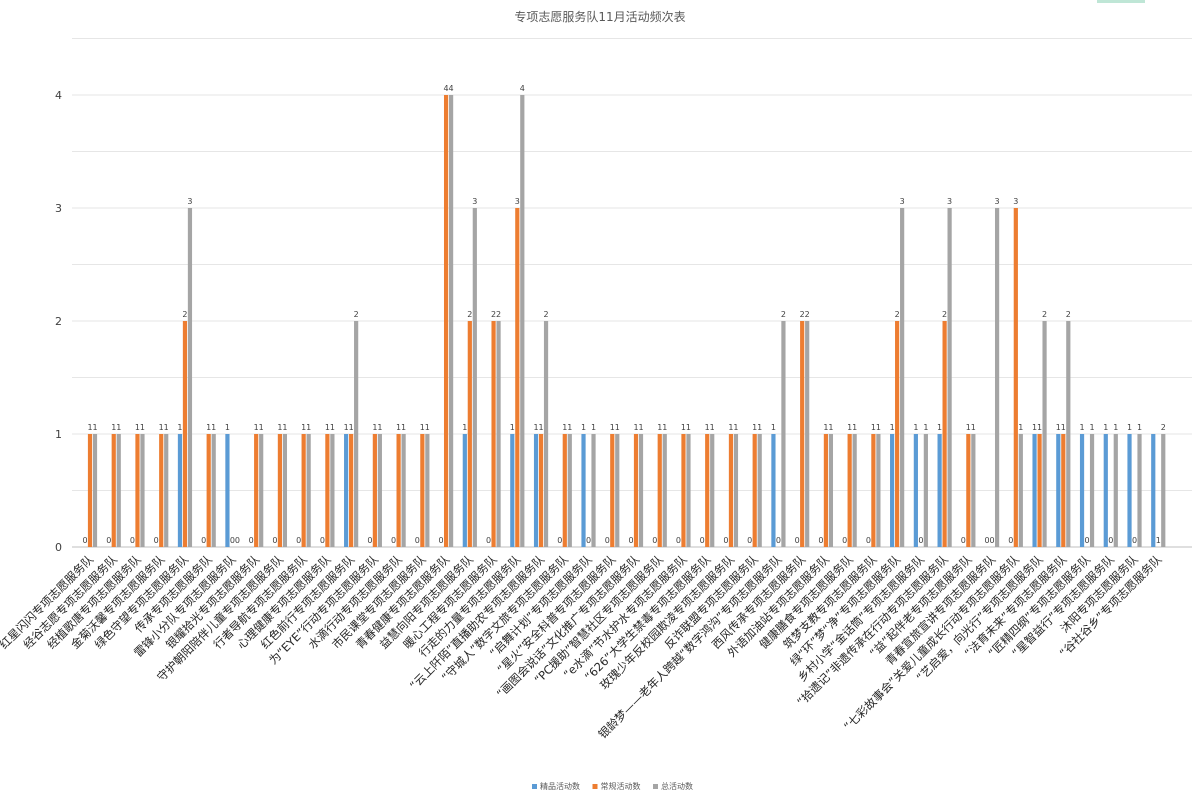 The image size is (1200, 804). What do you see at coordinates (58, 208) in the screenshot?
I see `y-tick-label: 3` at bounding box center [58, 208].